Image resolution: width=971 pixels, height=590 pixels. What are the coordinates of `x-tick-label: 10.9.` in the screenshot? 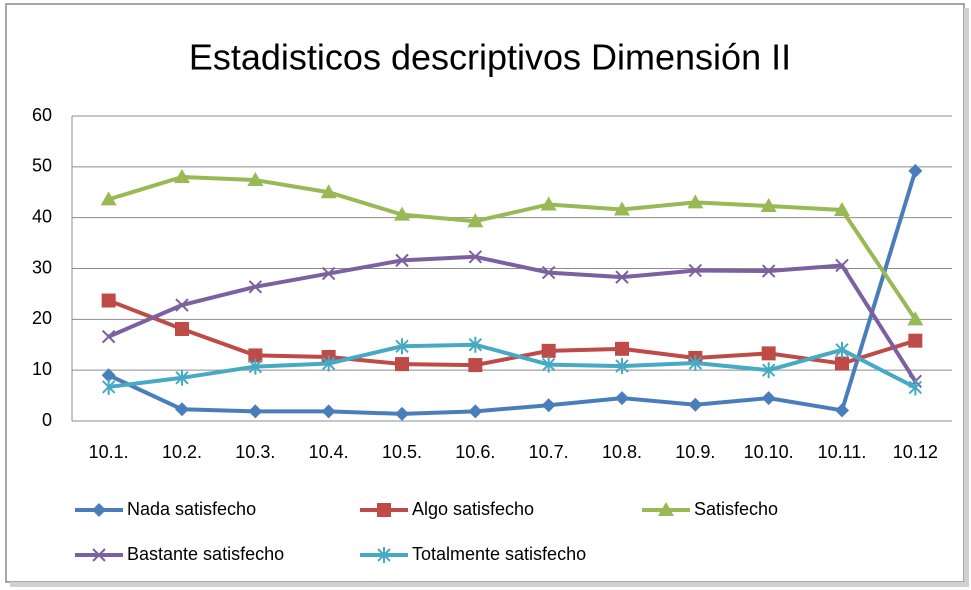 It's located at (695, 452).